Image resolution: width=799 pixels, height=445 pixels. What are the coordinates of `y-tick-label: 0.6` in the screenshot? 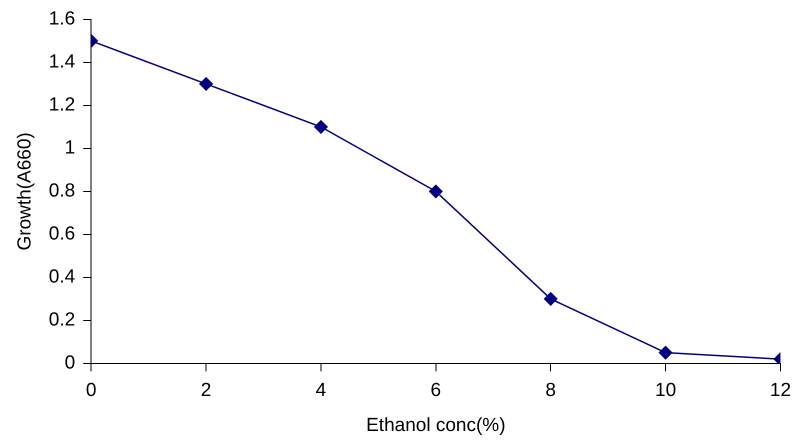 It's located at (62, 234).